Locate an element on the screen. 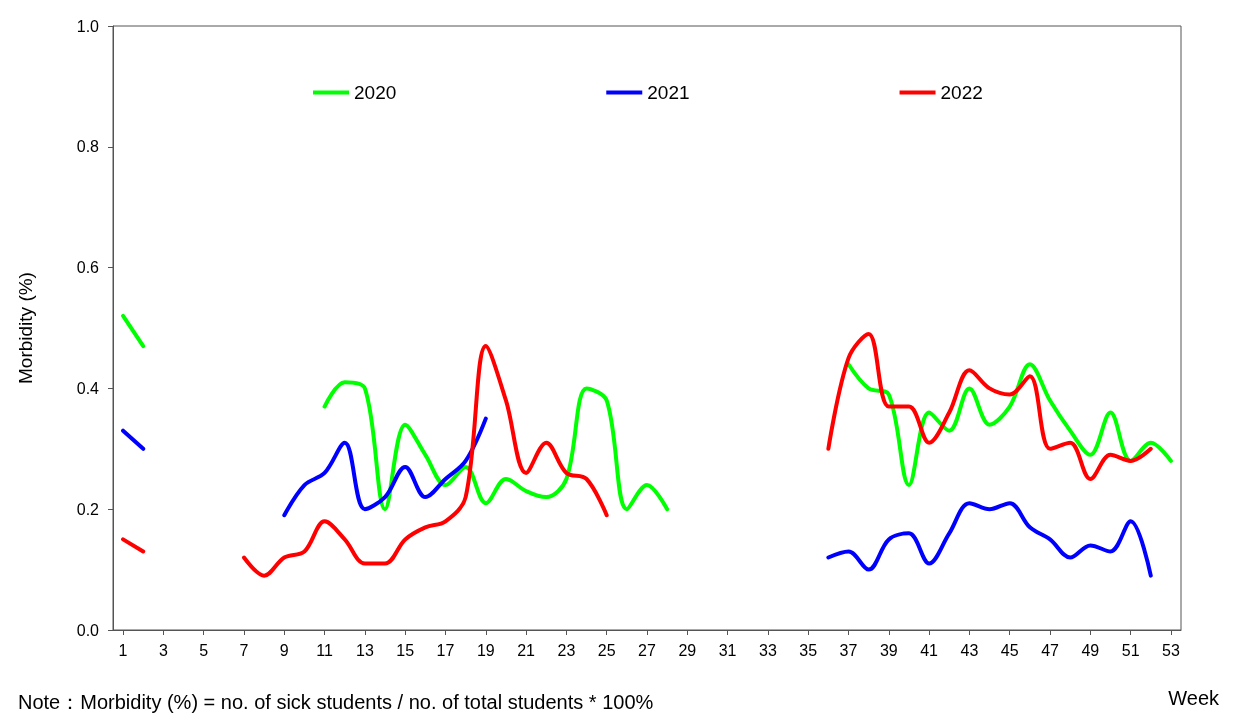  x-tick-label: 29 is located at coordinates (687, 650).